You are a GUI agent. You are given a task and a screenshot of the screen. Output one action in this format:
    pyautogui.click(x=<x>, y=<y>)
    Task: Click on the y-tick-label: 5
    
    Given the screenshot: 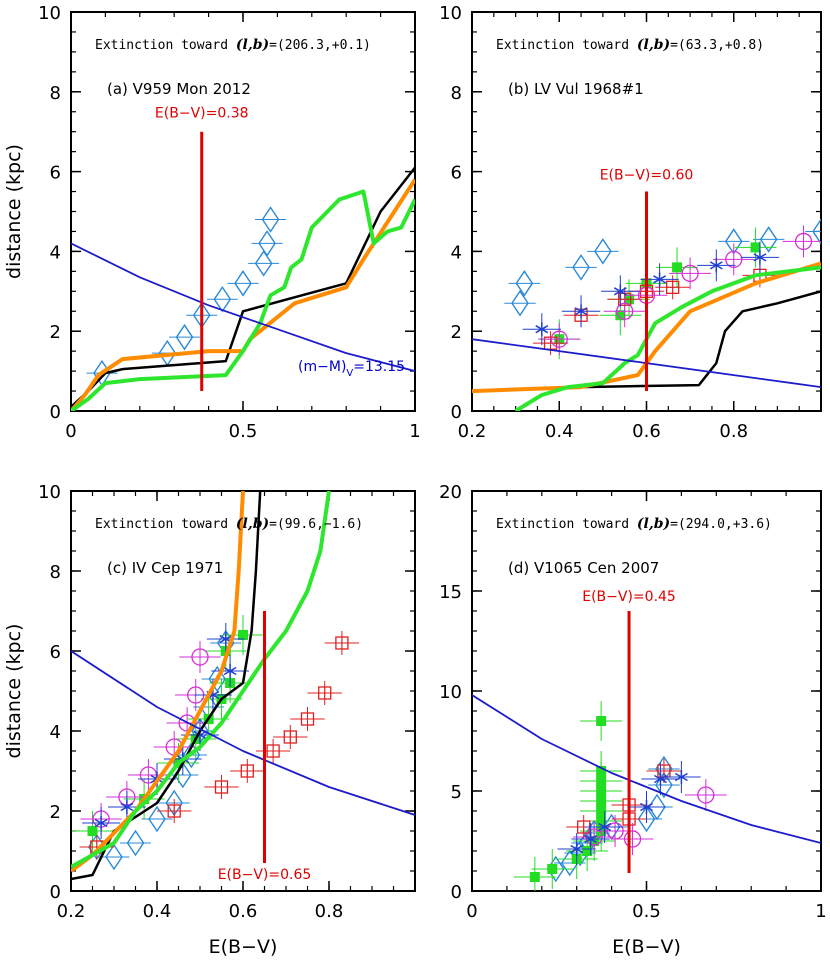 What is the action you would take?
    pyautogui.click(x=456, y=792)
    